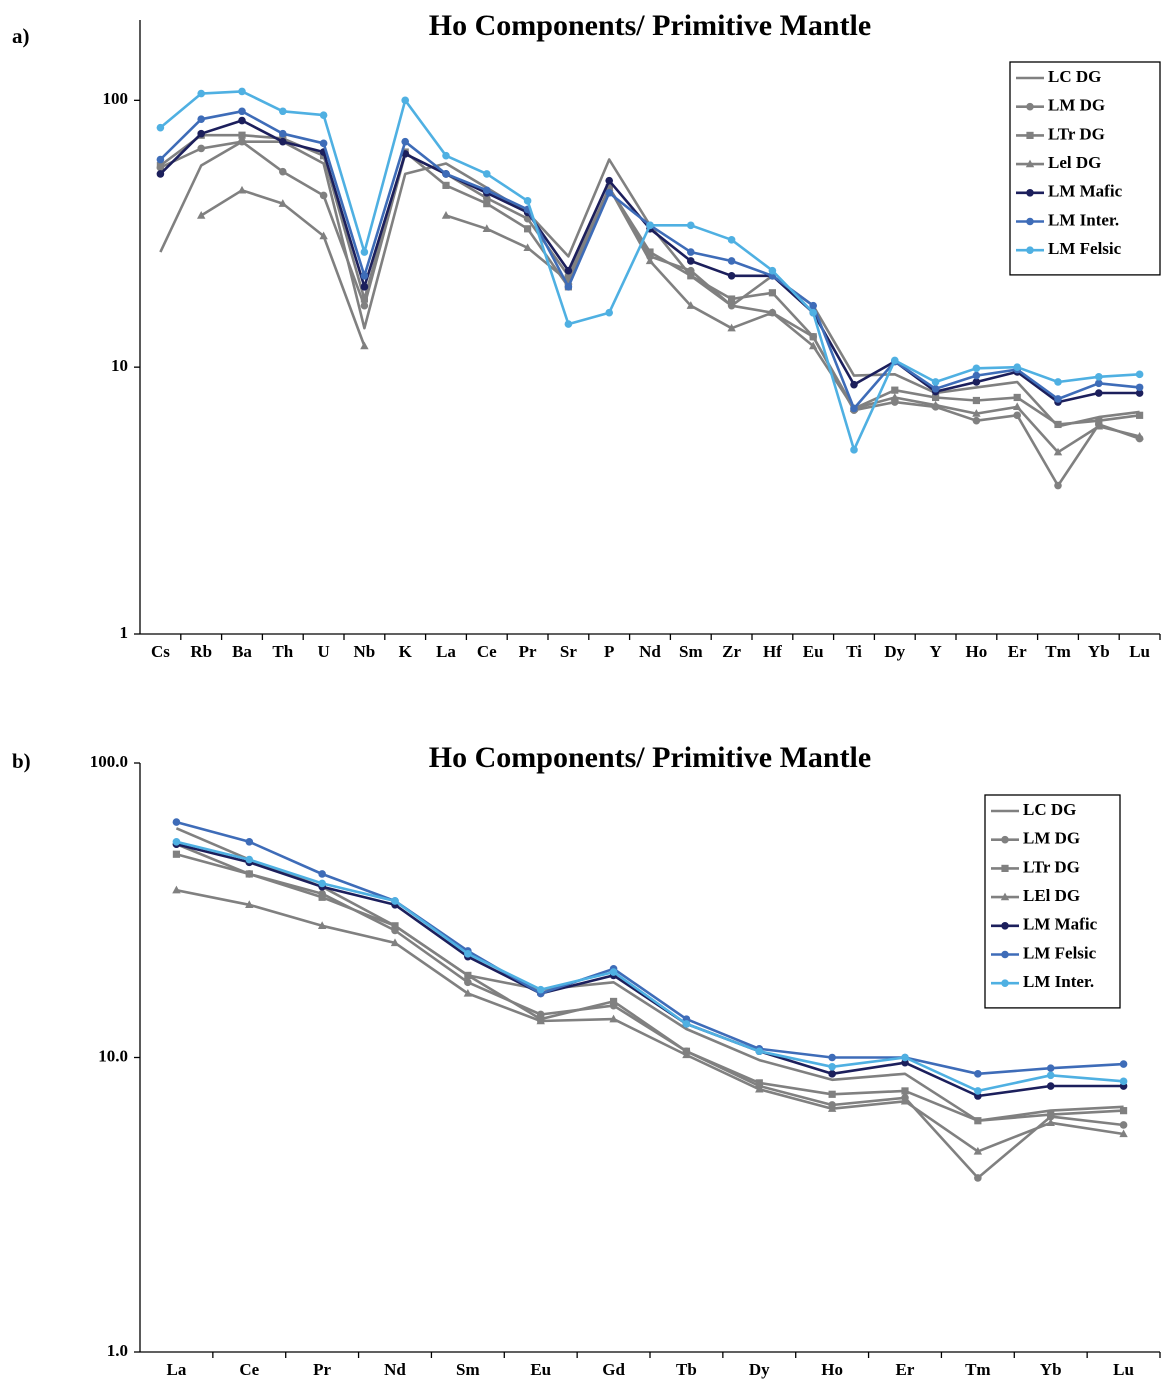 This screenshot has height=1380, width=1170. Describe the element at coordinates (365, 651) in the screenshot. I see `x-tick-label: Nb` at that location.